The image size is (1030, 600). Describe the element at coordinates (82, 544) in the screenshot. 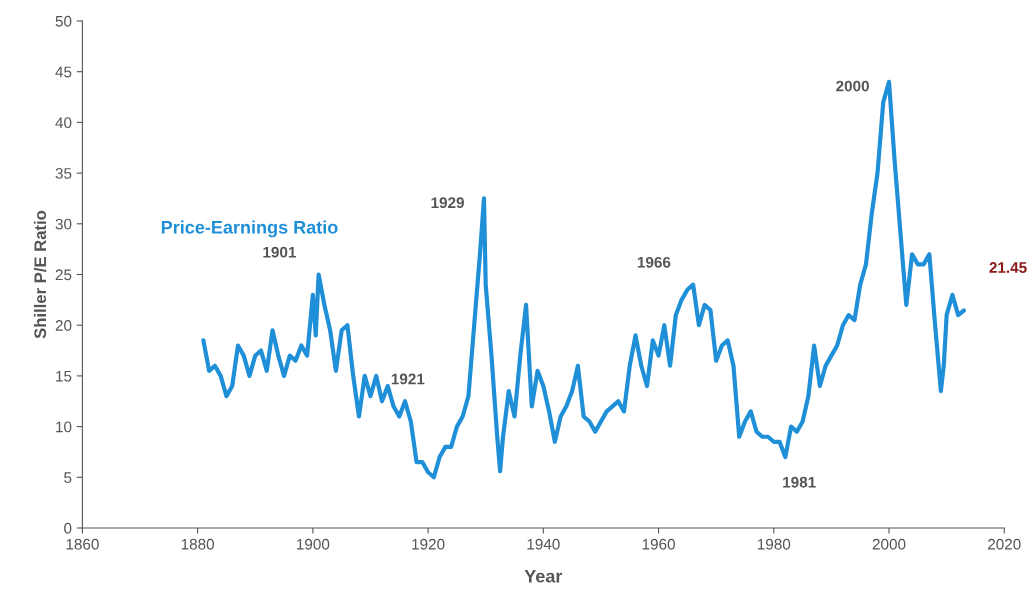

I see `x-tick-label: 1860` at that location.